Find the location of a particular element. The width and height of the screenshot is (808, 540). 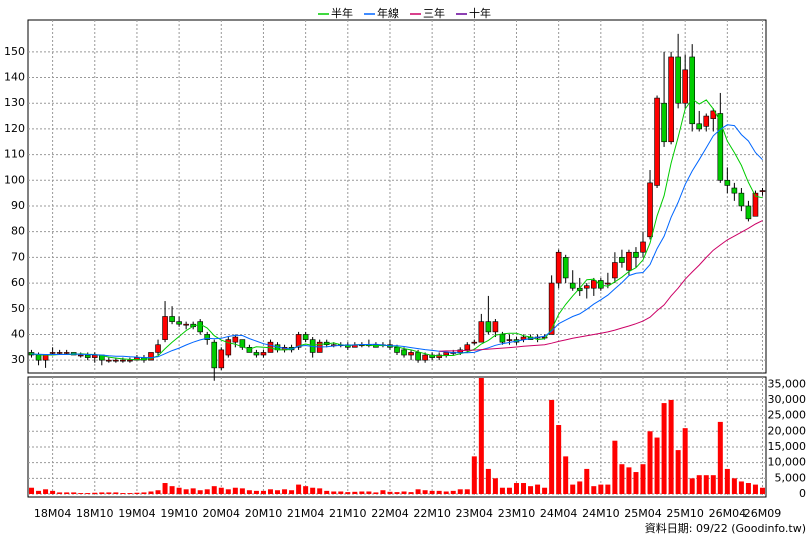

source-note: 資料日期: 09/22 (Goodinfo.tw) is located at coordinates (725, 528).